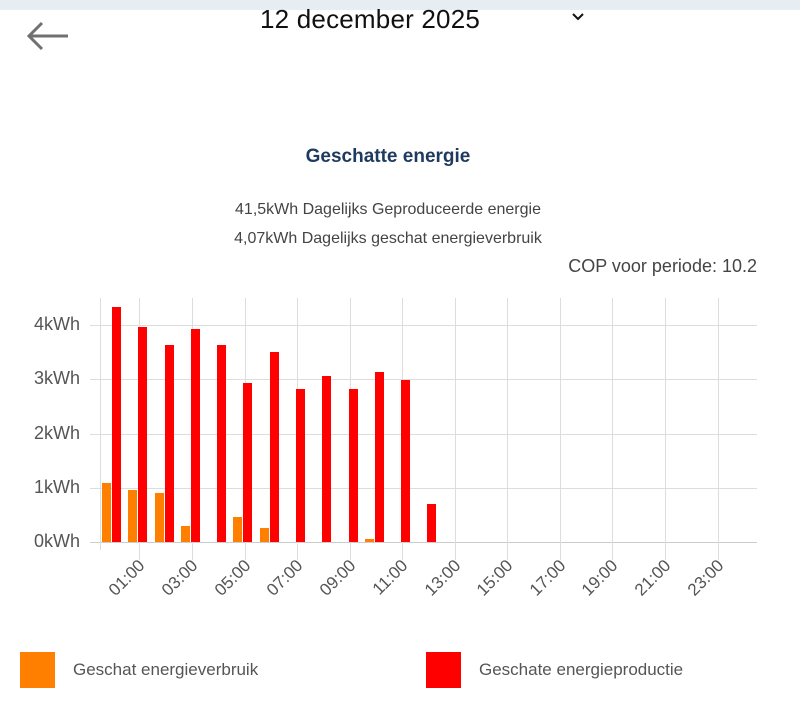  Describe the element at coordinates (442, 578) in the screenshot. I see `x-axis-label: 13:00` at that location.